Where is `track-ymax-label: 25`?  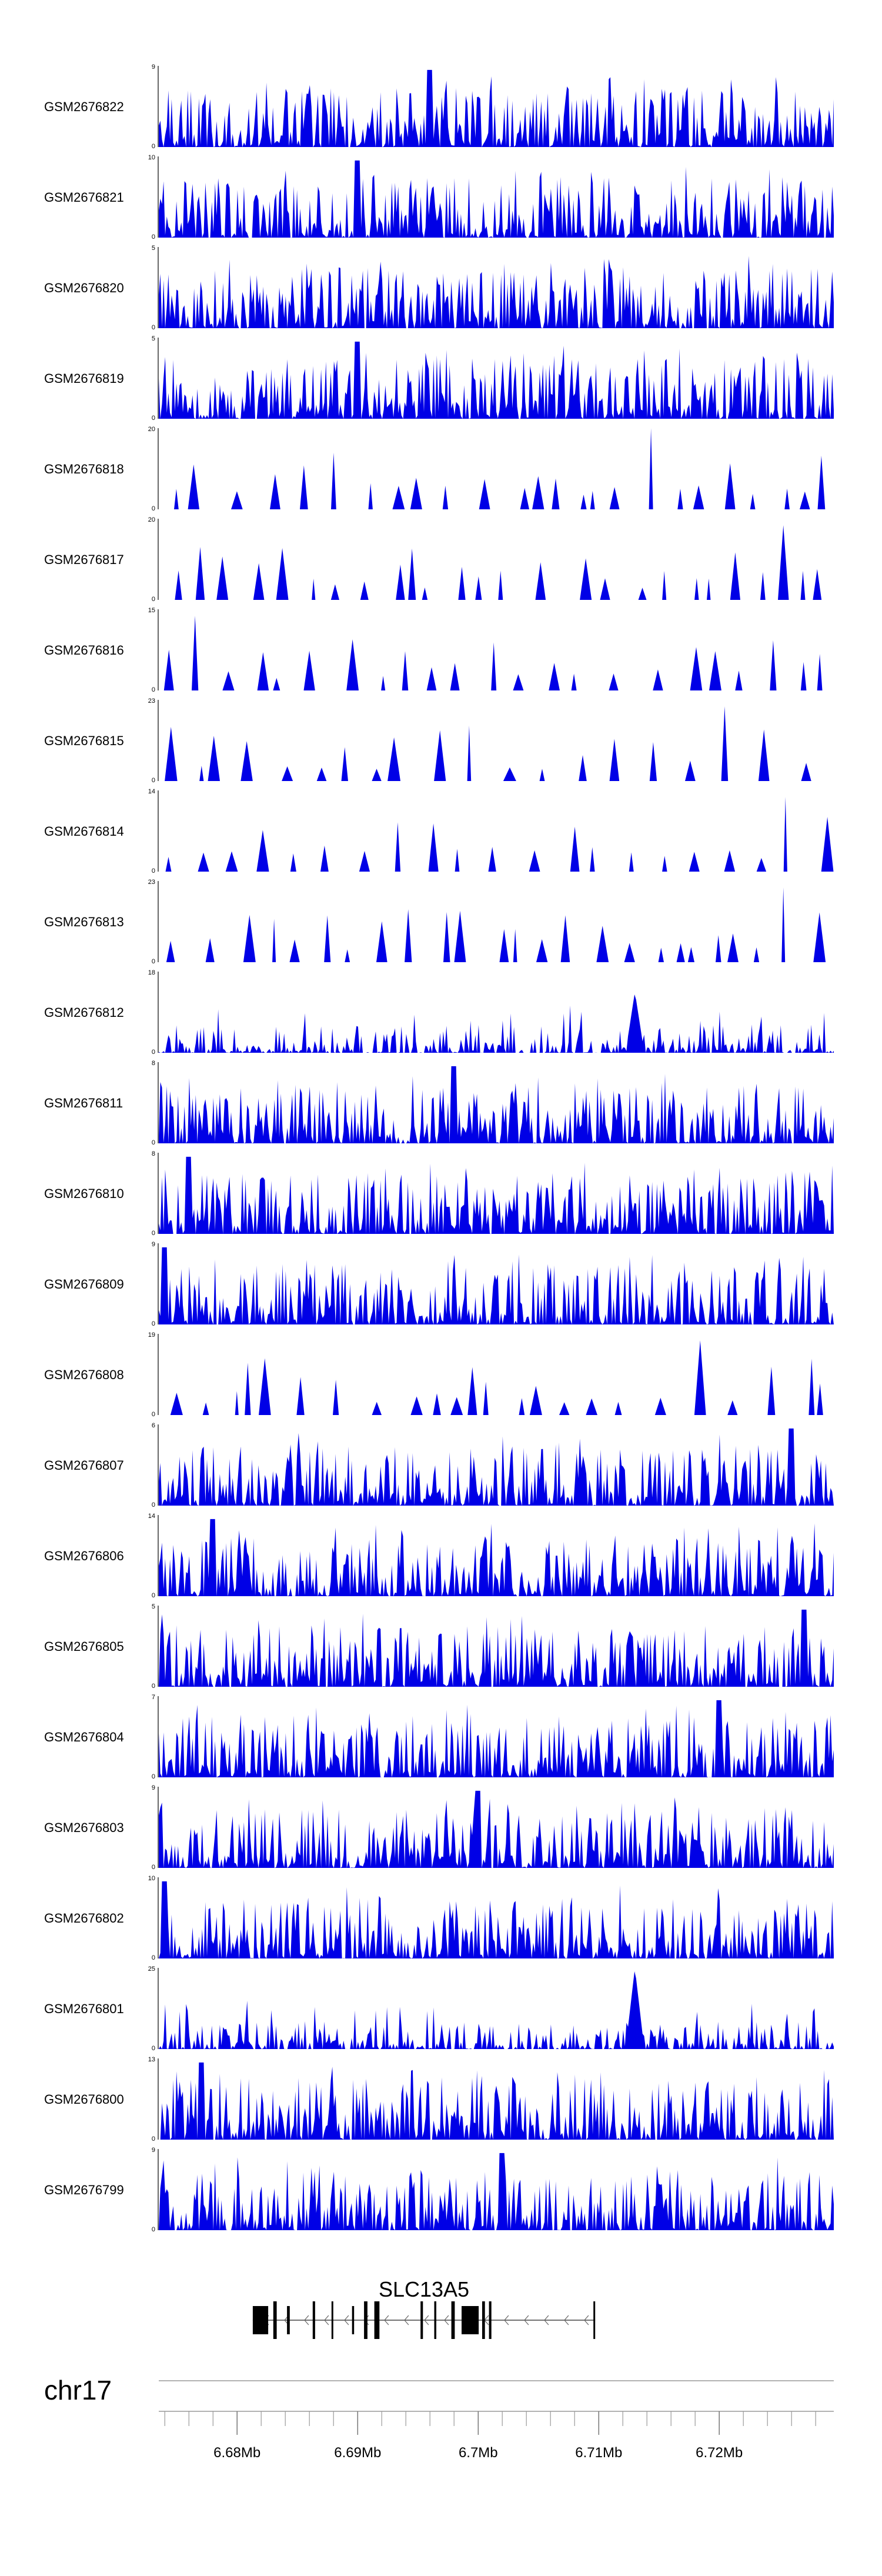 track-ymax-label: 25 is located at coordinates (151, 1969).